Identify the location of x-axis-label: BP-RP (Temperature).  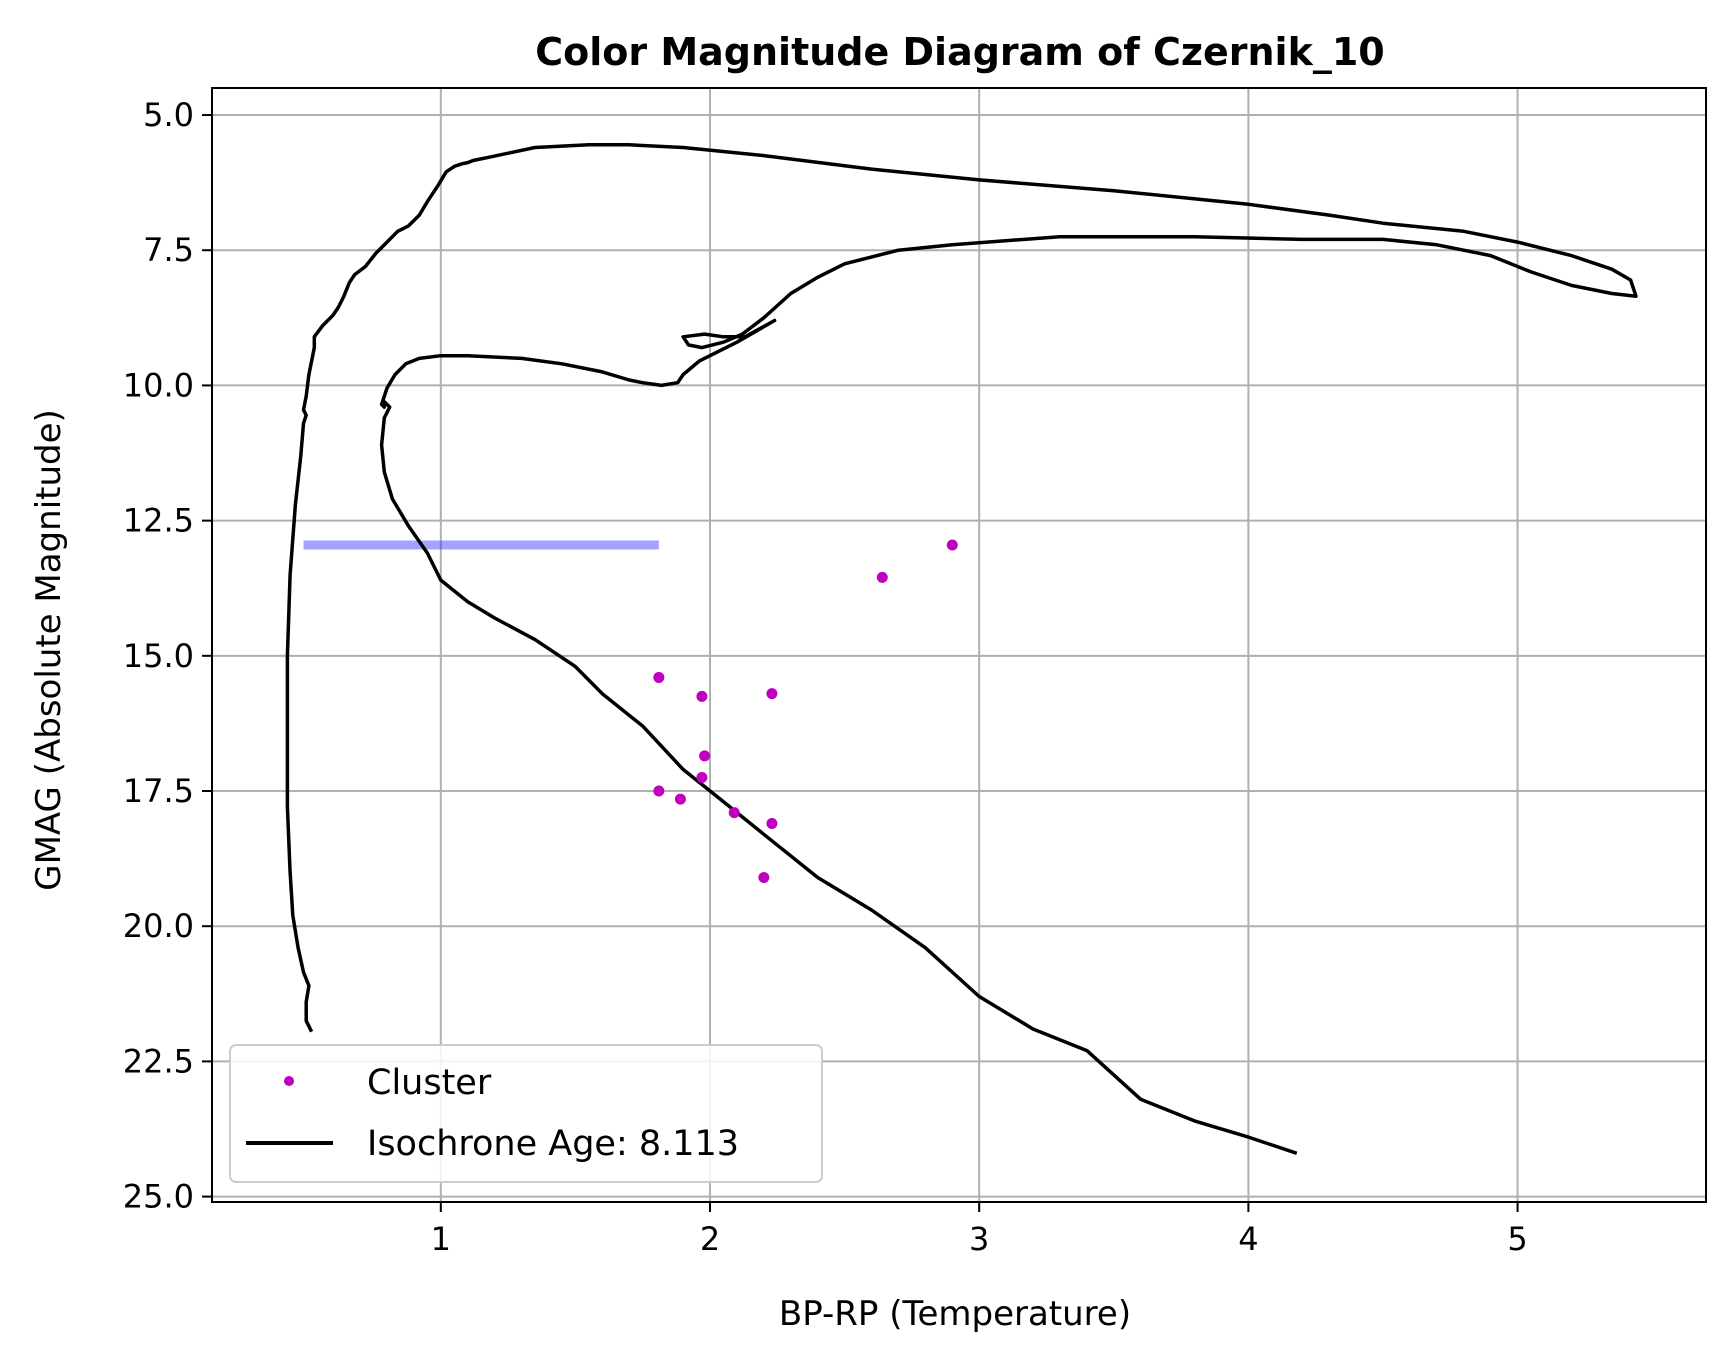
(955, 1314).